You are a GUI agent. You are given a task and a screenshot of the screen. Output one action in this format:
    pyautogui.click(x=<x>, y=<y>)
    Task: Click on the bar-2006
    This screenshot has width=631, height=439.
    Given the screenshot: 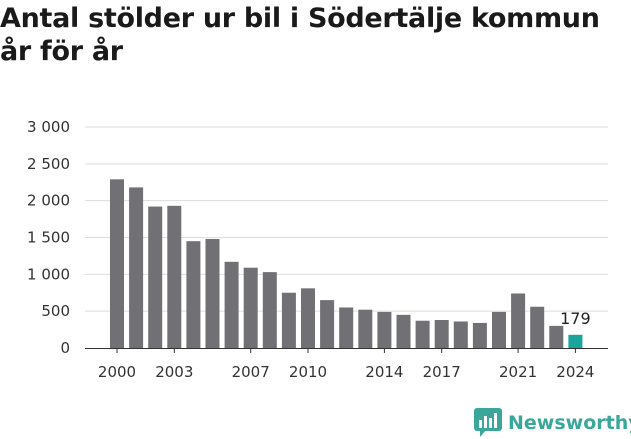 What is the action you would take?
    pyautogui.click(x=231, y=304)
    